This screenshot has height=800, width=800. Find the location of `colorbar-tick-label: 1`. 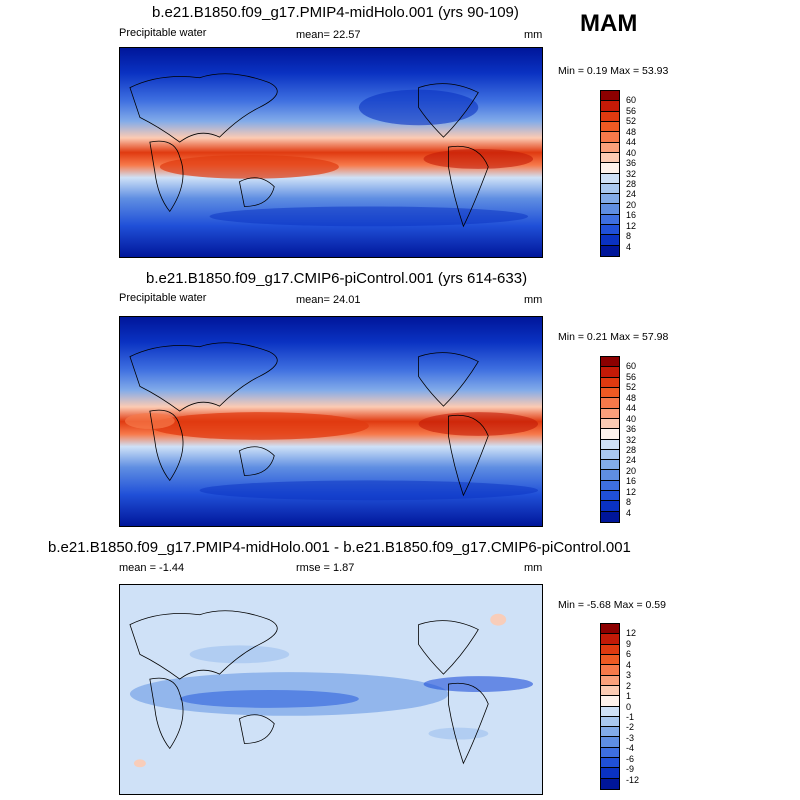

colorbar-tick-label: 1 is located at coordinates (629, 696).